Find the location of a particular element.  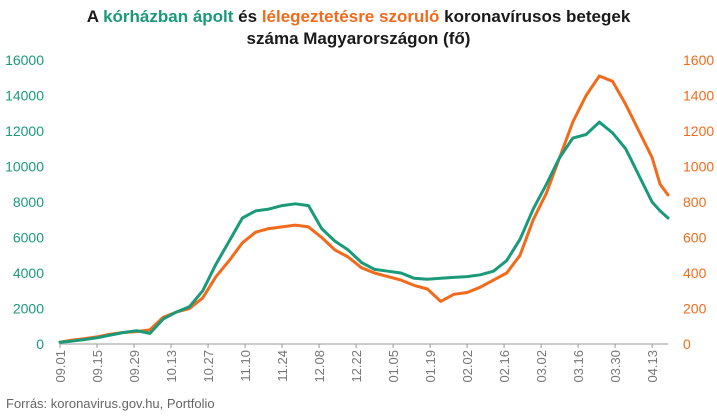

x-tick-label: 03.16 is located at coordinates (578, 366).